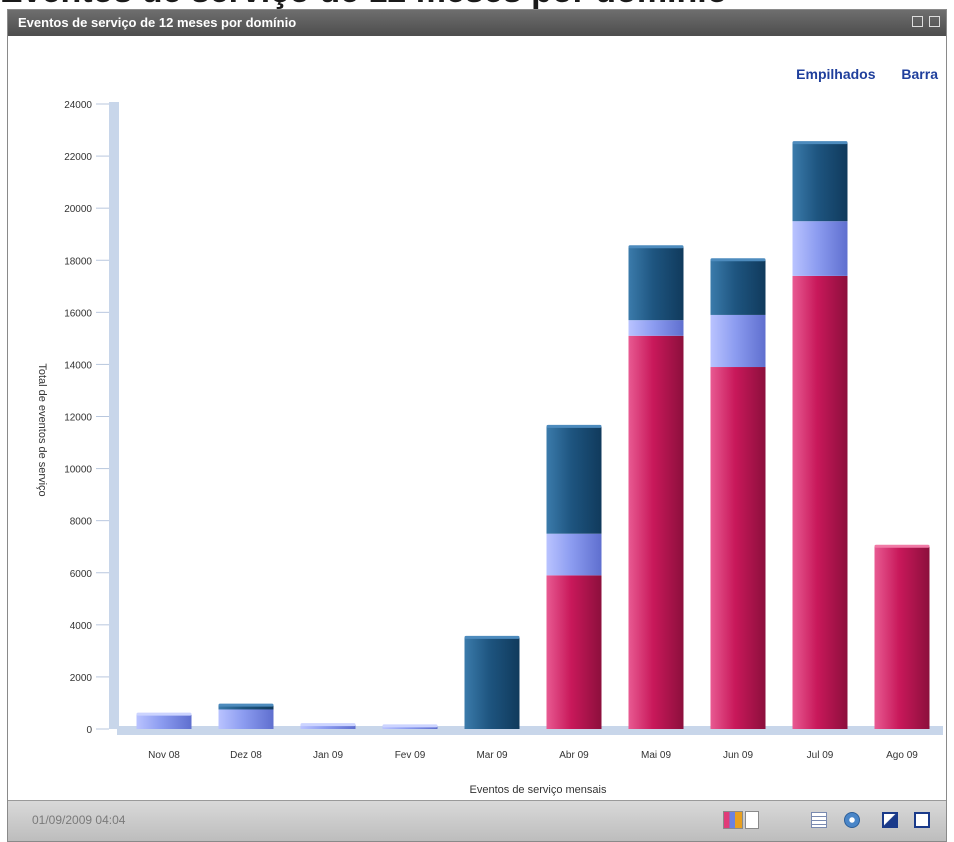 This screenshot has height=842, width=954. Describe the element at coordinates (78, 209) in the screenshot. I see `y-tick-label: 20000` at that location.